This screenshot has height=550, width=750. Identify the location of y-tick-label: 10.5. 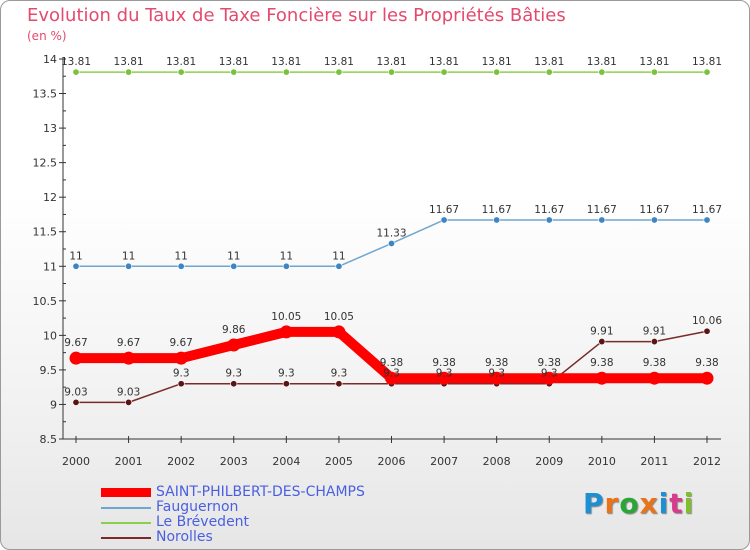
(45, 301).